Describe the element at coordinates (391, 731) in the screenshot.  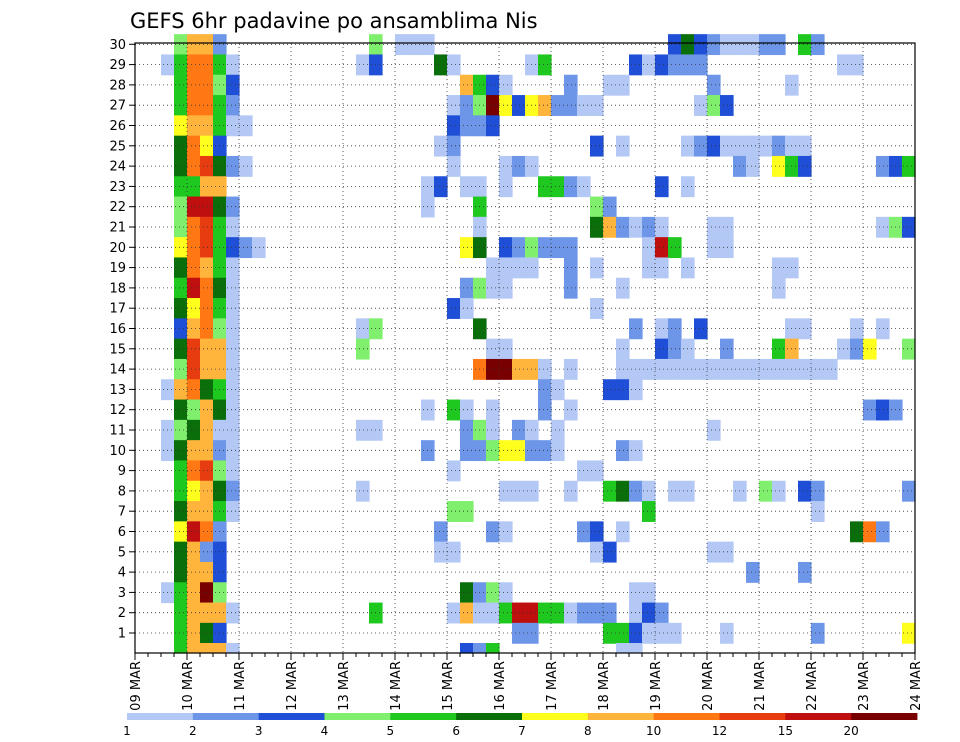
I see `colorbar-label: 5` at that location.